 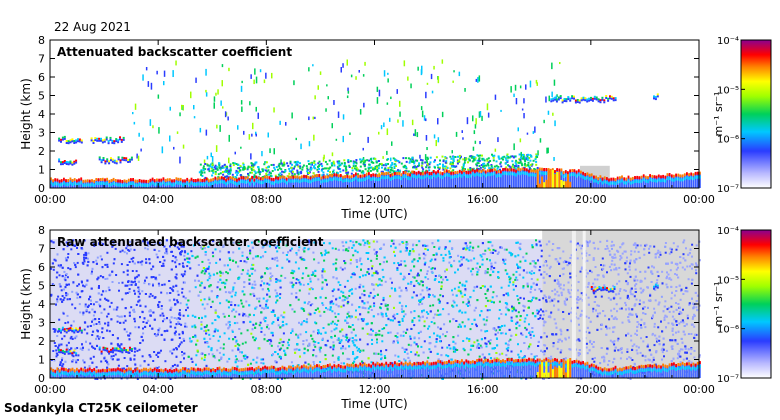 I want to click on surface-plume, so click(x=565, y=184).